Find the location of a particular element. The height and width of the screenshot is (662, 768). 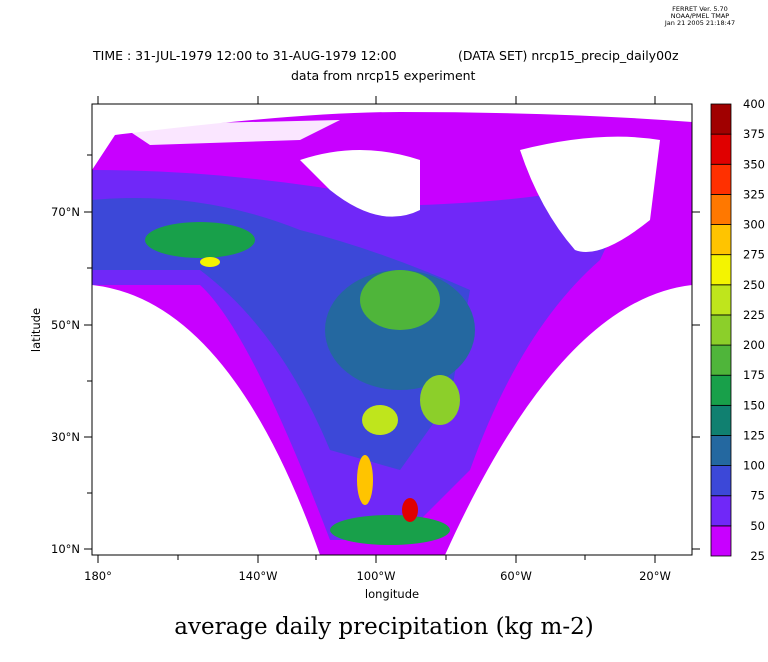

colorbar-label: 200 is located at coordinates (754, 345).